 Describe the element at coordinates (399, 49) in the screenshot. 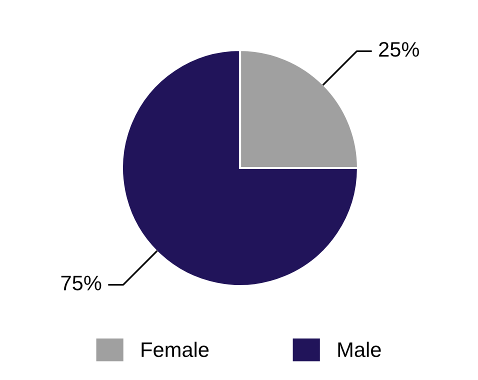

I see `data-label: 25%` at that location.